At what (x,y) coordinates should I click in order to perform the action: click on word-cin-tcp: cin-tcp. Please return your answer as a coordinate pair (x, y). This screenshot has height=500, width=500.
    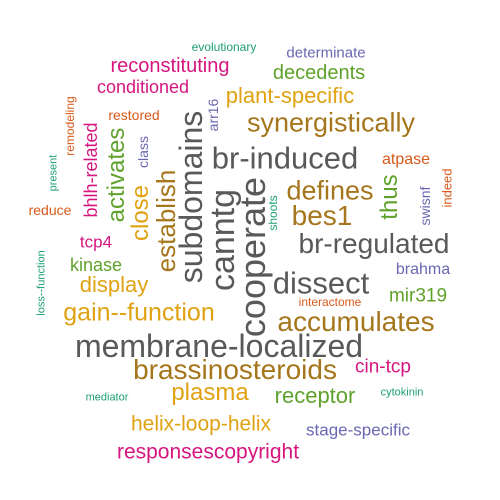
    Looking at the image, I should click on (383, 367).